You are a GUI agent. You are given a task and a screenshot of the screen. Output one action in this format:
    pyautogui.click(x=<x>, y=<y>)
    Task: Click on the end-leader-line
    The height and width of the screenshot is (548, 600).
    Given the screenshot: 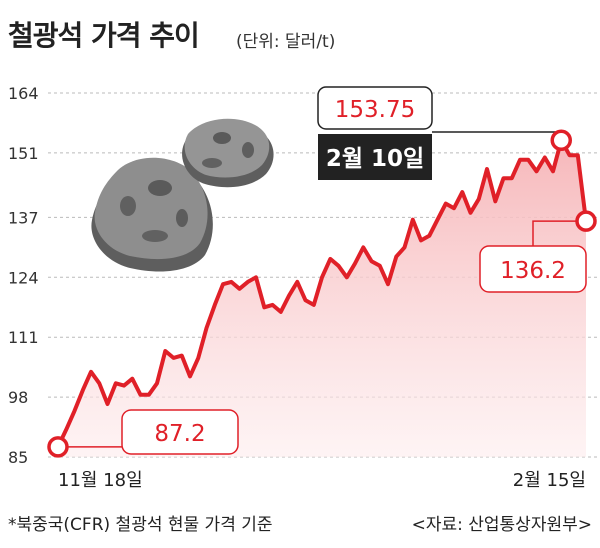 What is the action you would take?
    pyautogui.click(x=559, y=233)
    